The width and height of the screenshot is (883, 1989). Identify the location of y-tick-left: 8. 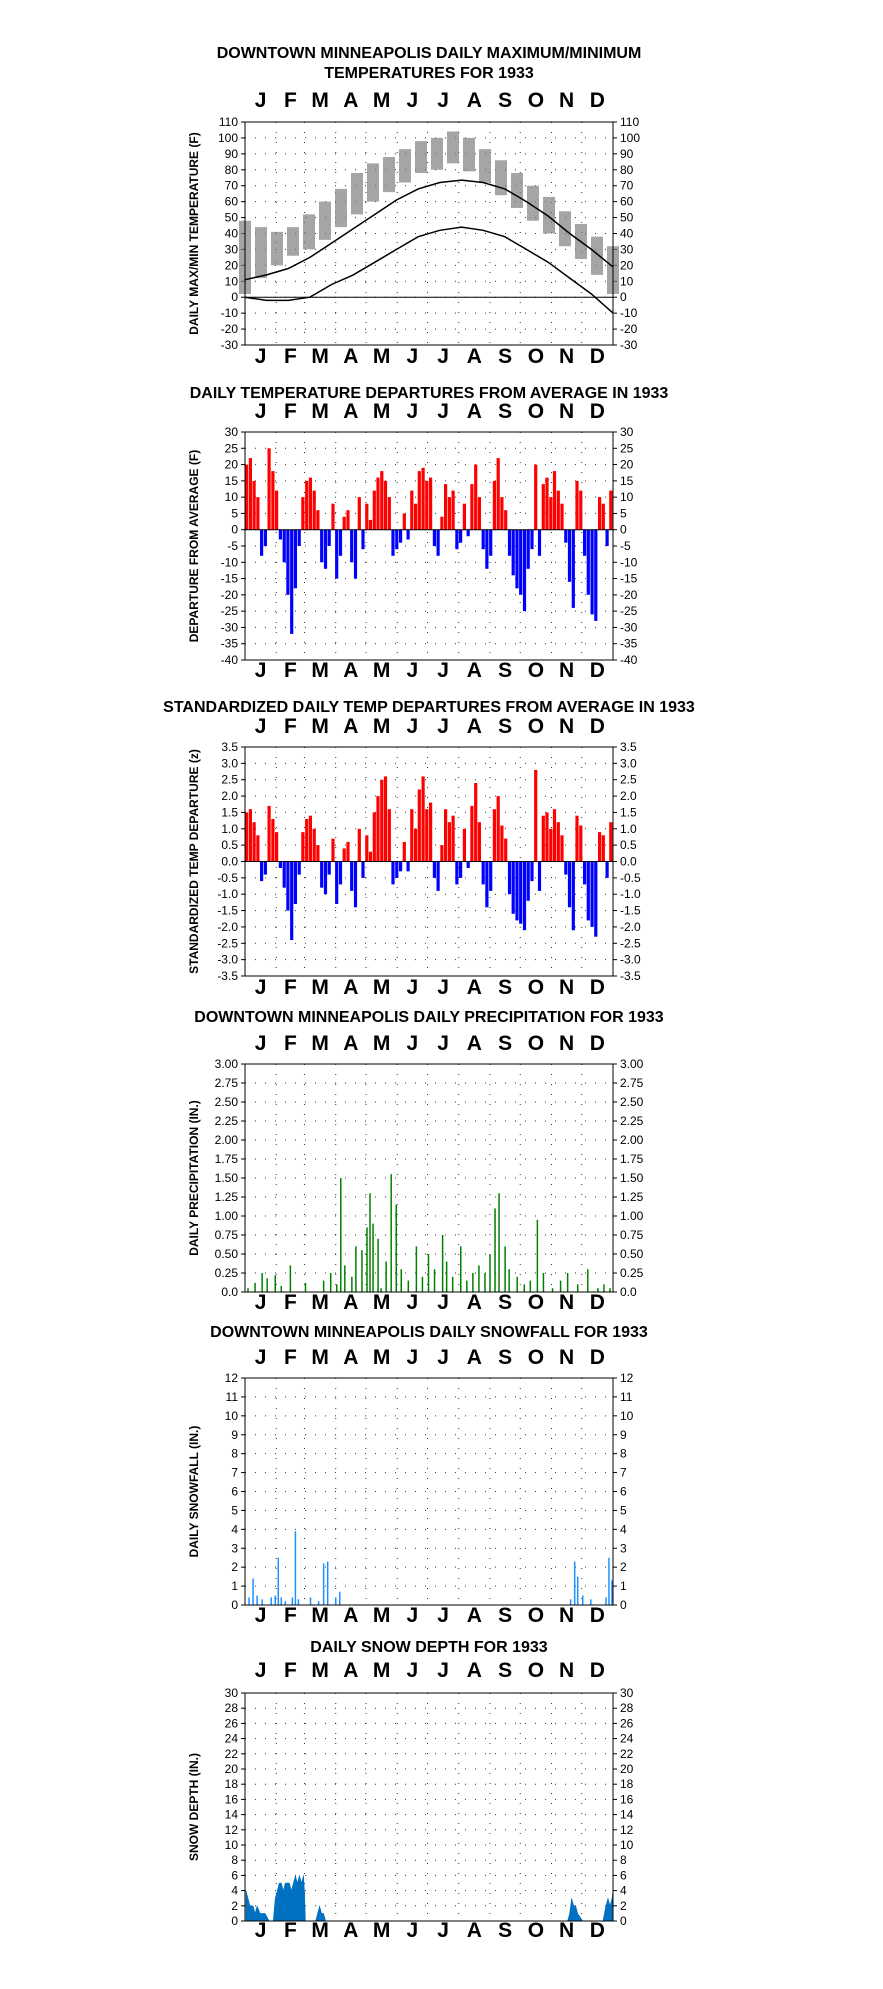
(234, 1454).